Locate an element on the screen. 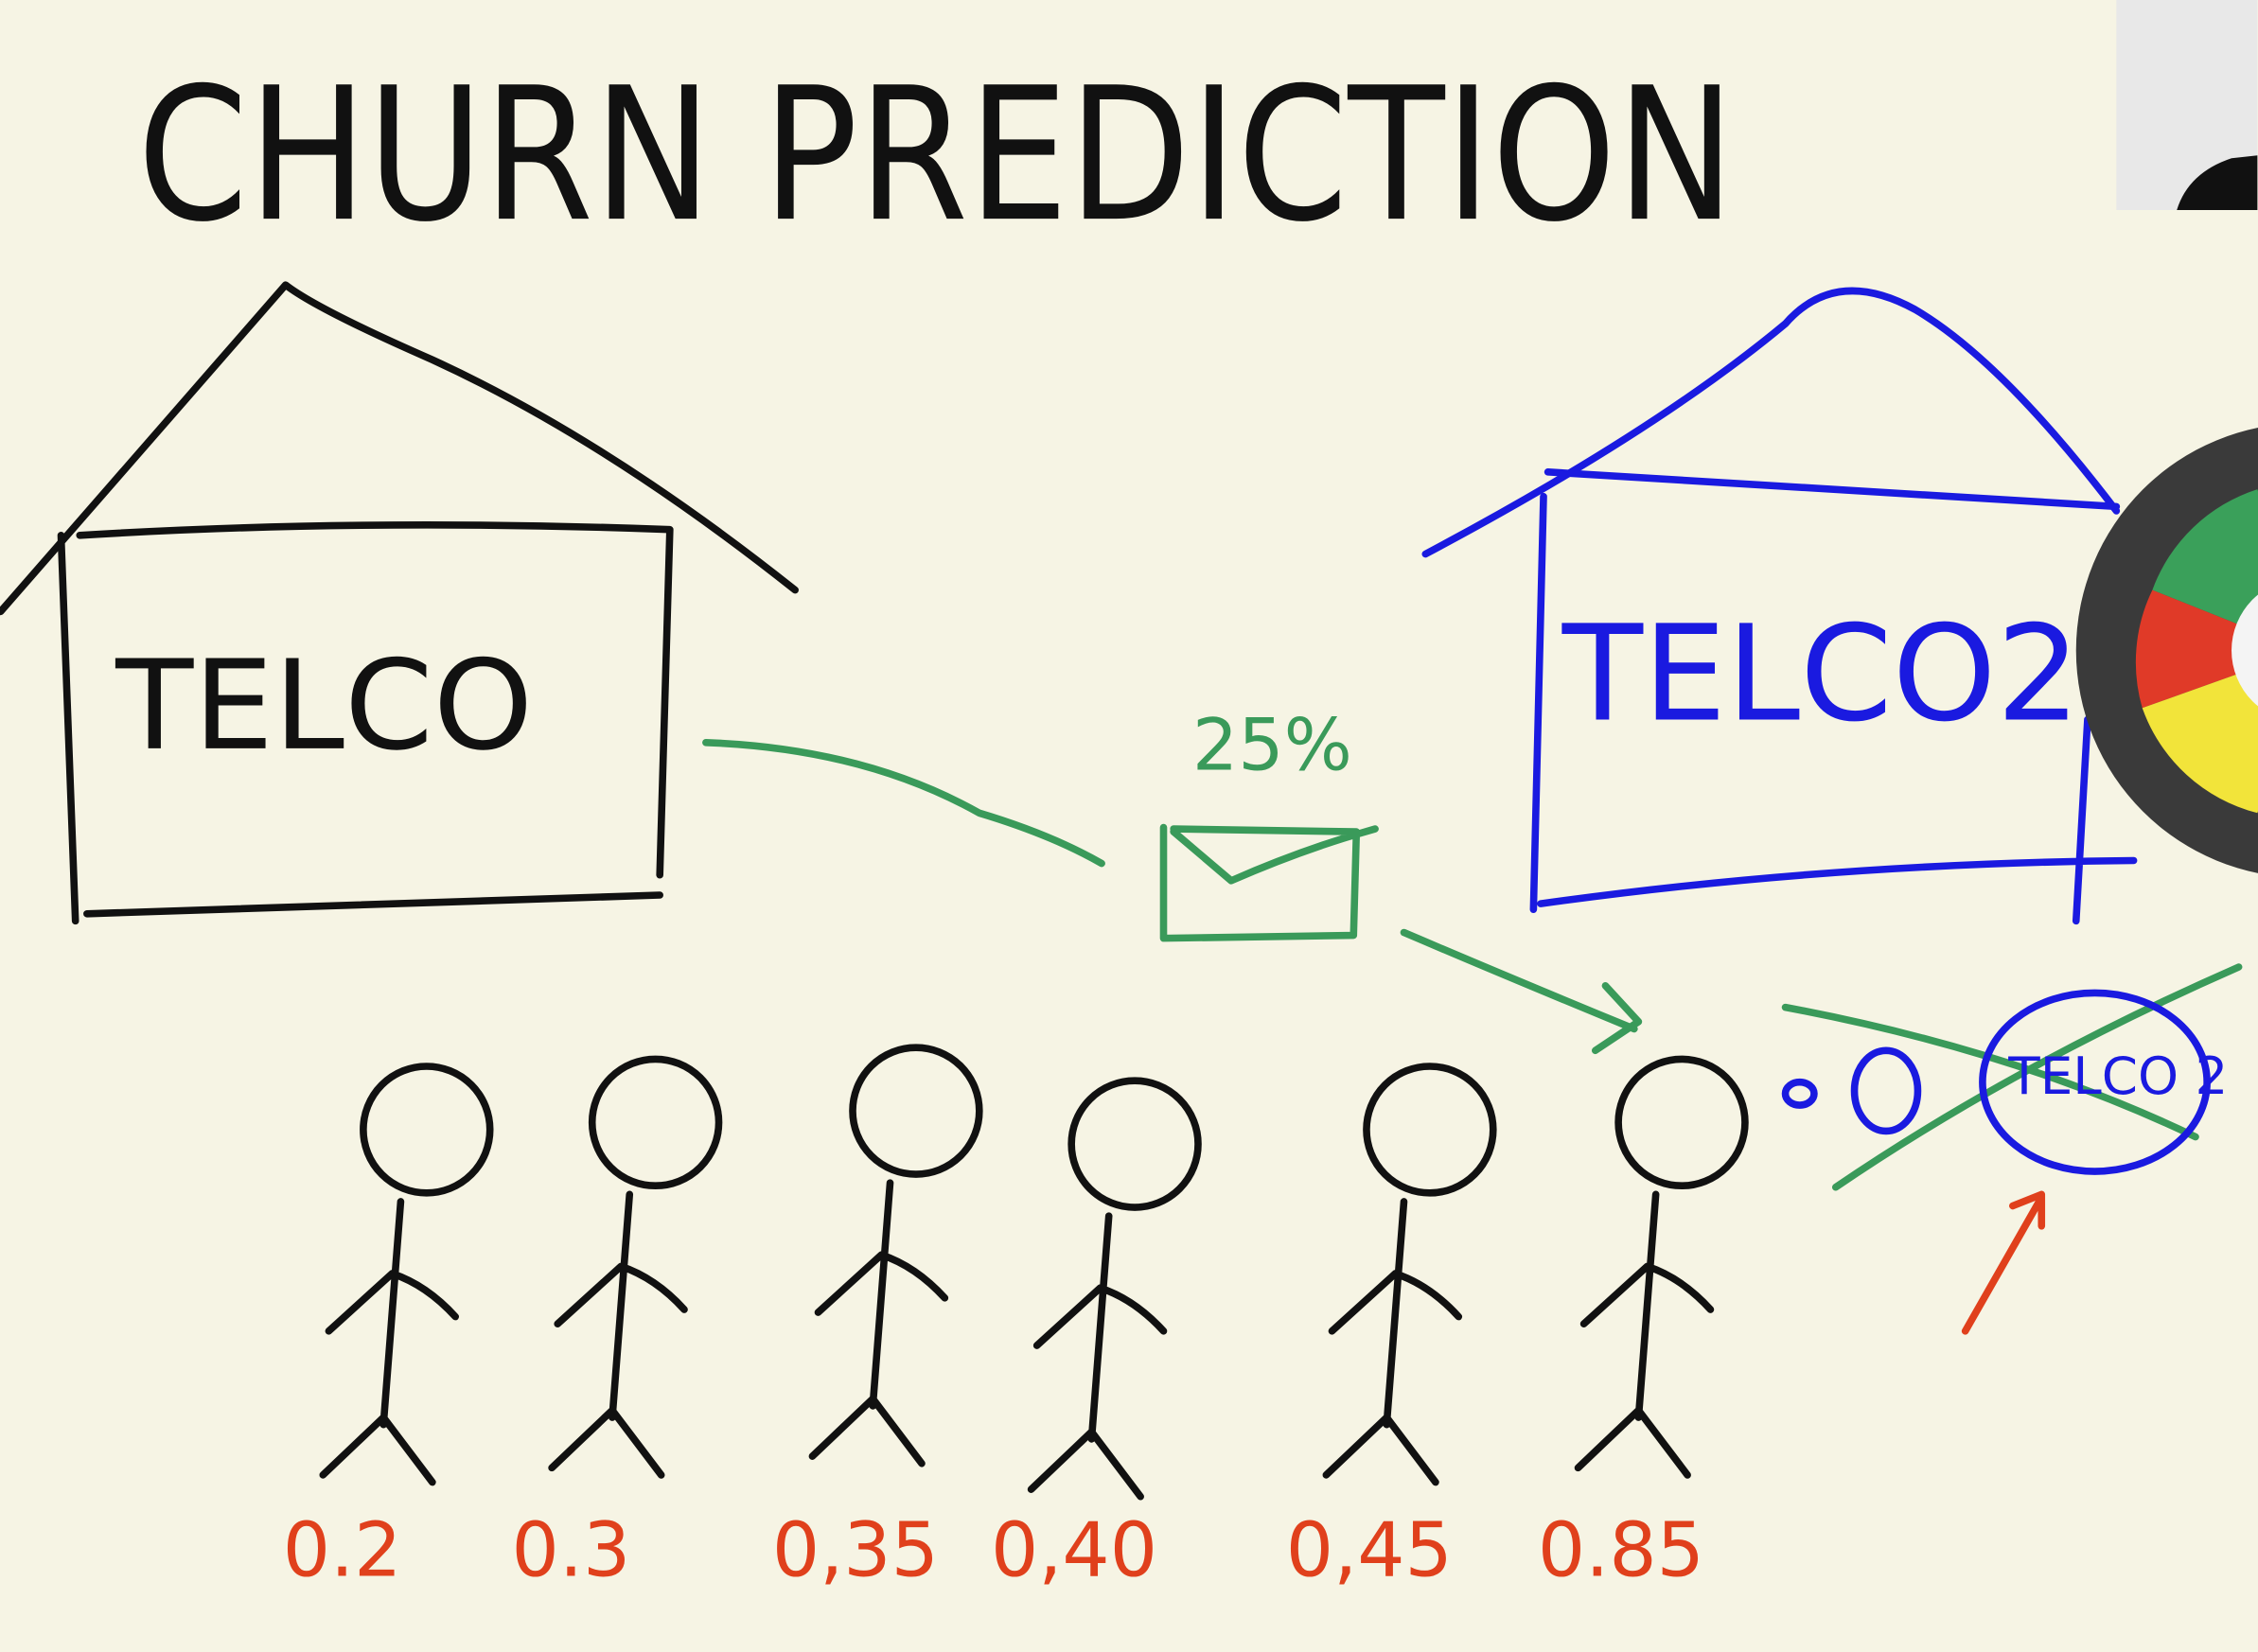 The height and width of the screenshot is (1652, 2258). score: 0.3 is located at coordinates (571, 1549).